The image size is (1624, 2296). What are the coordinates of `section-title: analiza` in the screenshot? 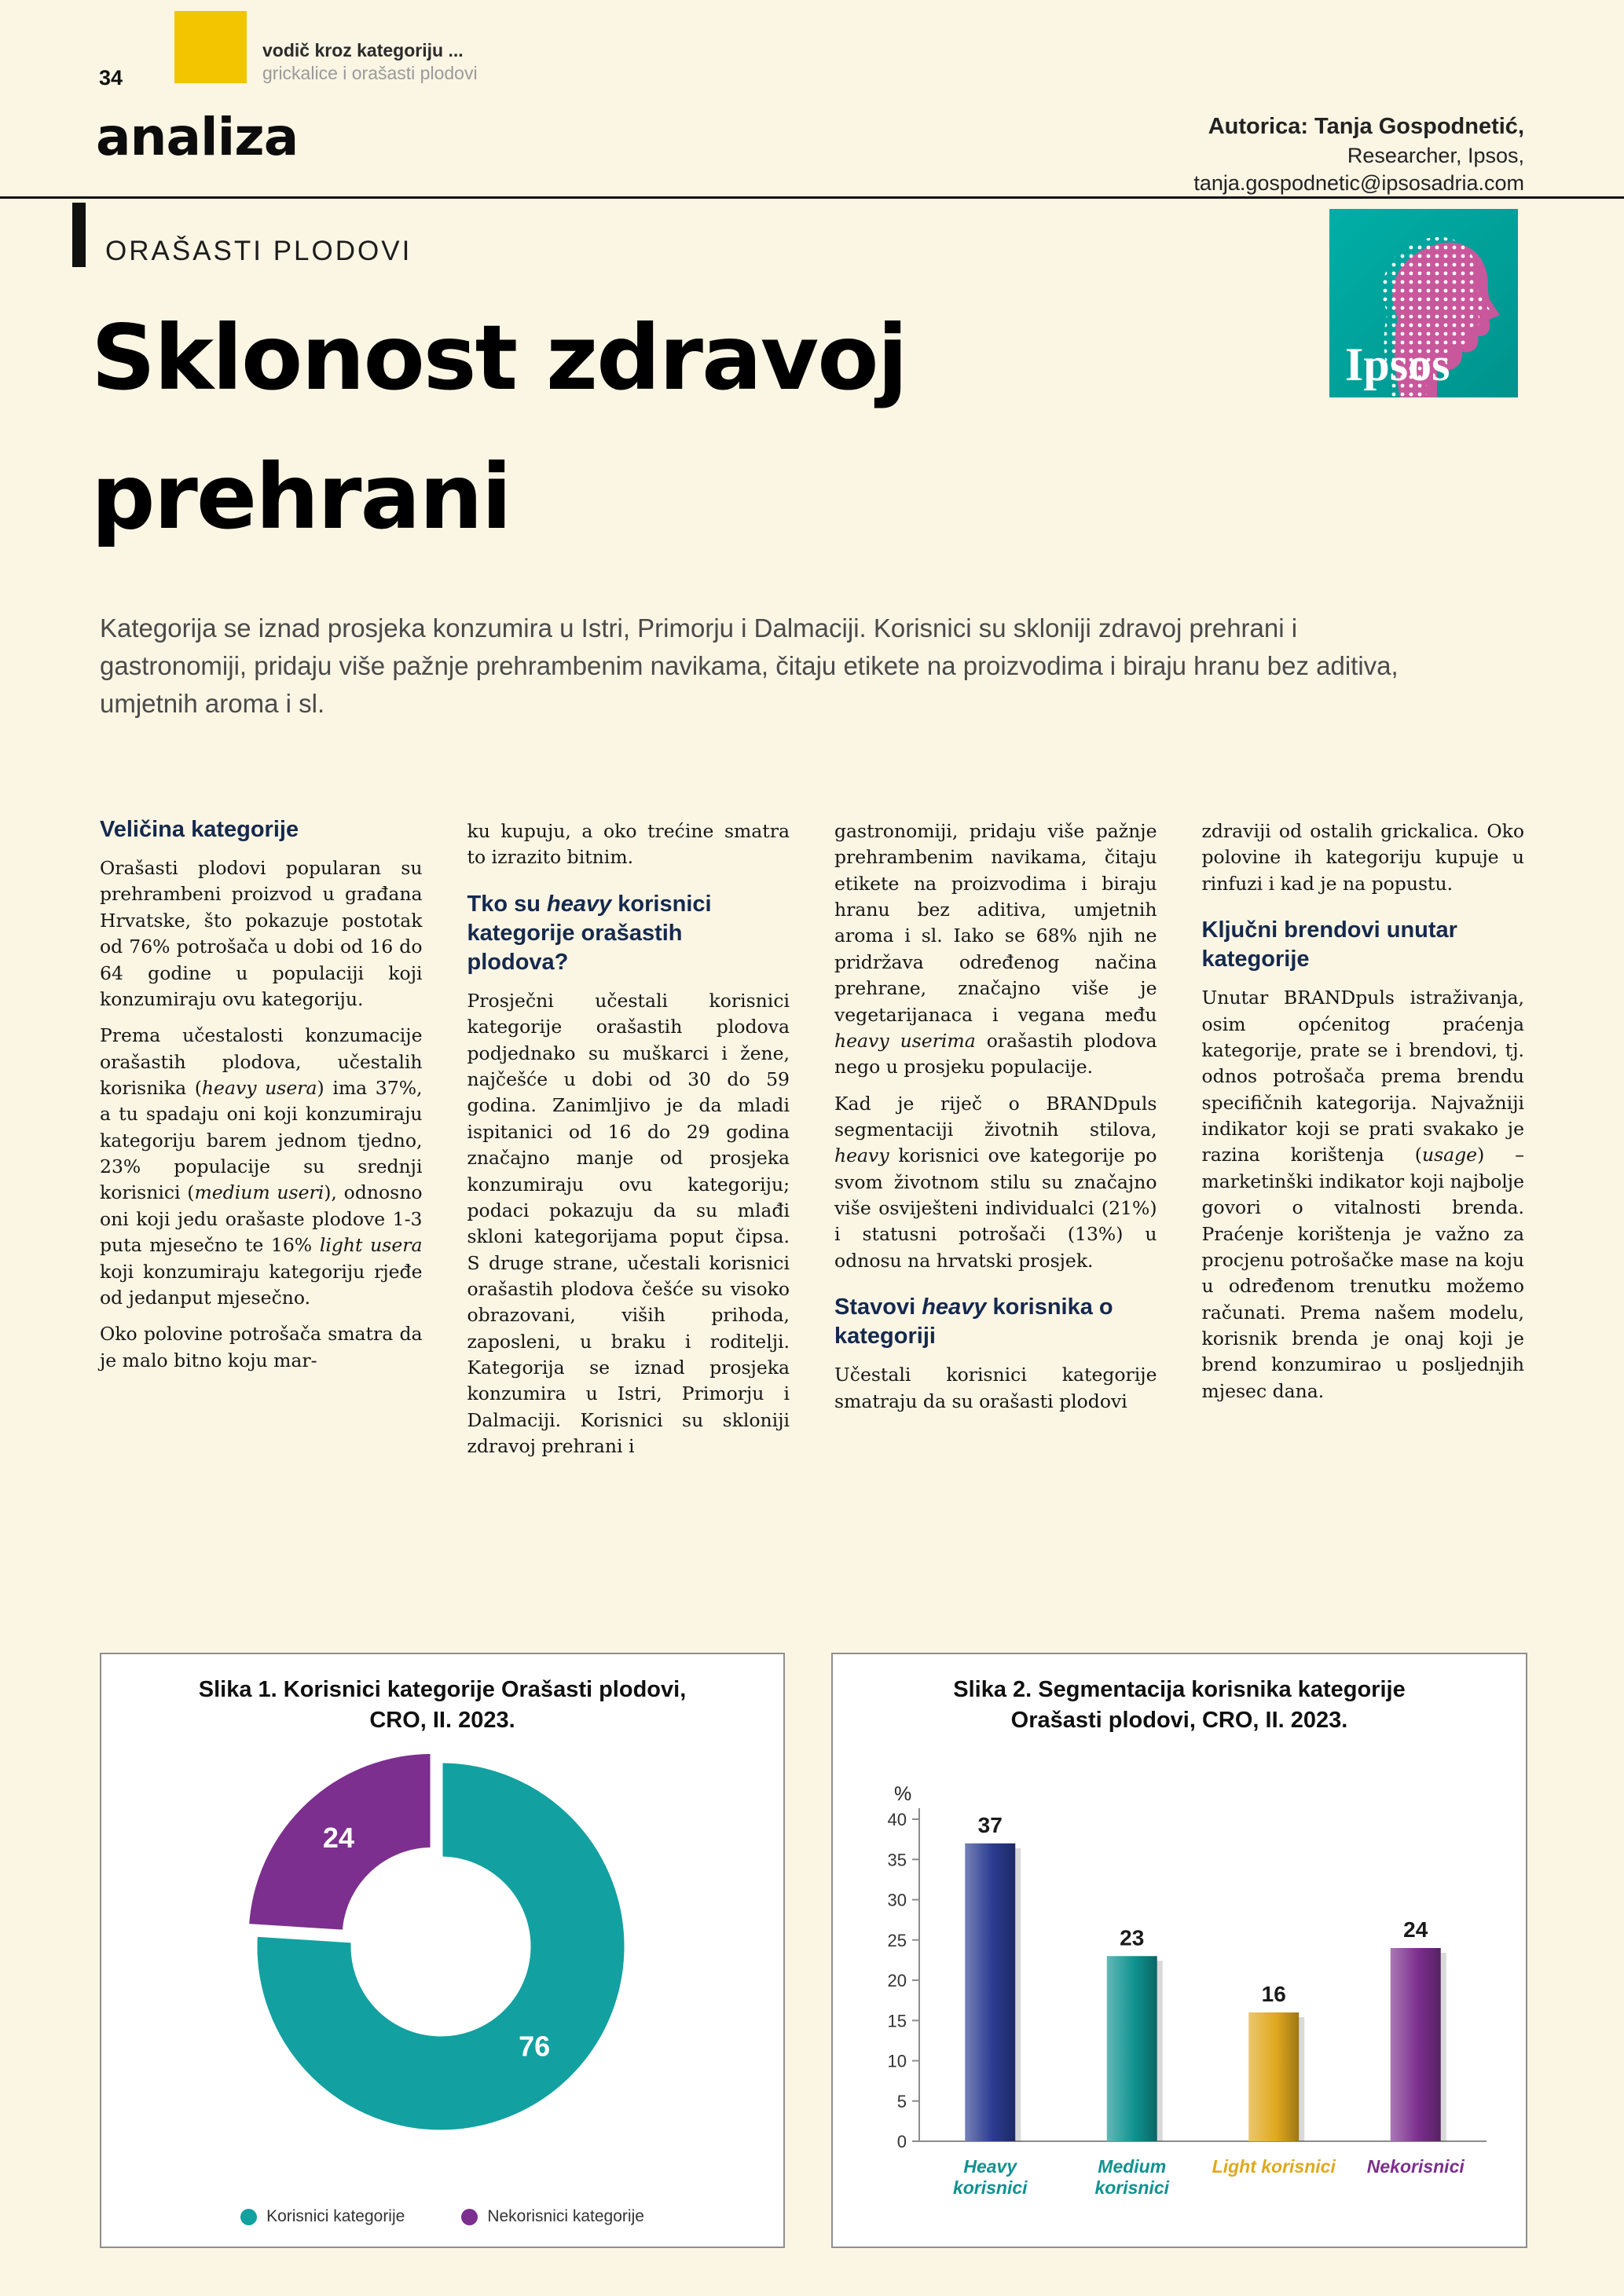 It's located at (198, 137).